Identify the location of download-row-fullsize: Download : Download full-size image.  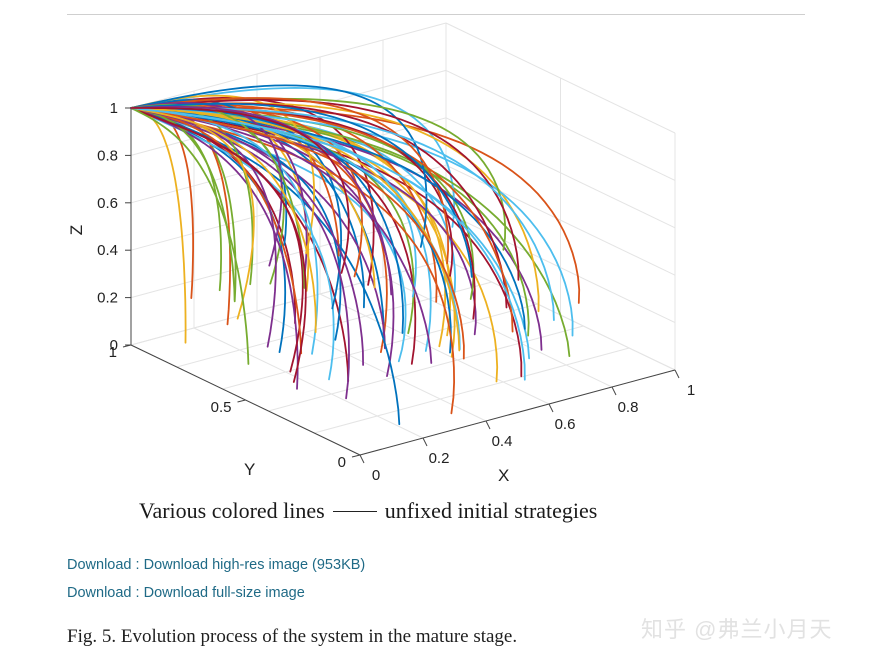
(186, 593).